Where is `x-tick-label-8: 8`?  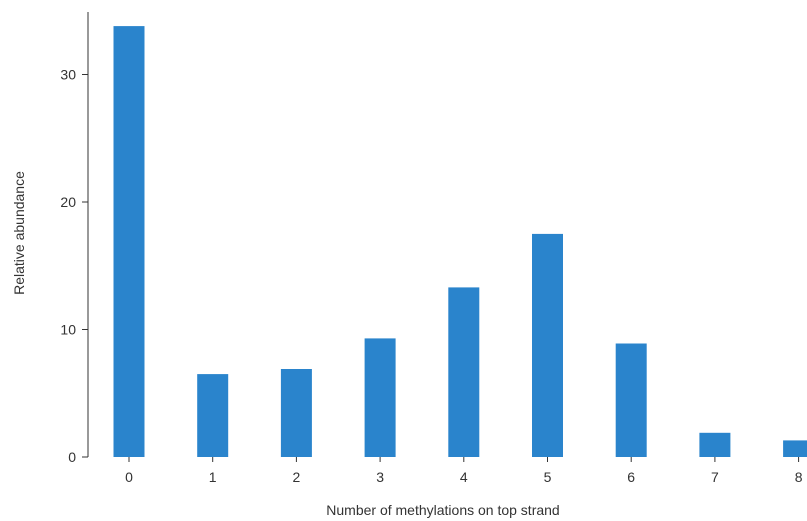 x-tick-label-8: 8 is located at coordinates (799, 477).